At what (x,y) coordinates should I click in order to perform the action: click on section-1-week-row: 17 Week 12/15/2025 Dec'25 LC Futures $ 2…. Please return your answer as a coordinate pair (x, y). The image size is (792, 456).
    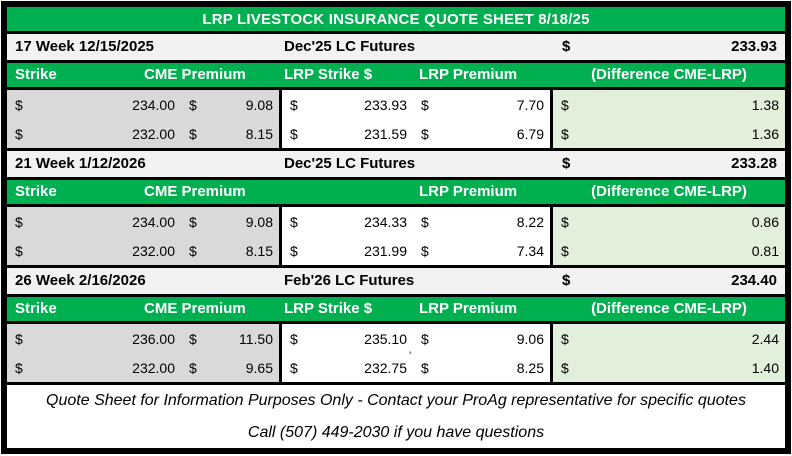
    Looking at the image, I should click on (396, 47).